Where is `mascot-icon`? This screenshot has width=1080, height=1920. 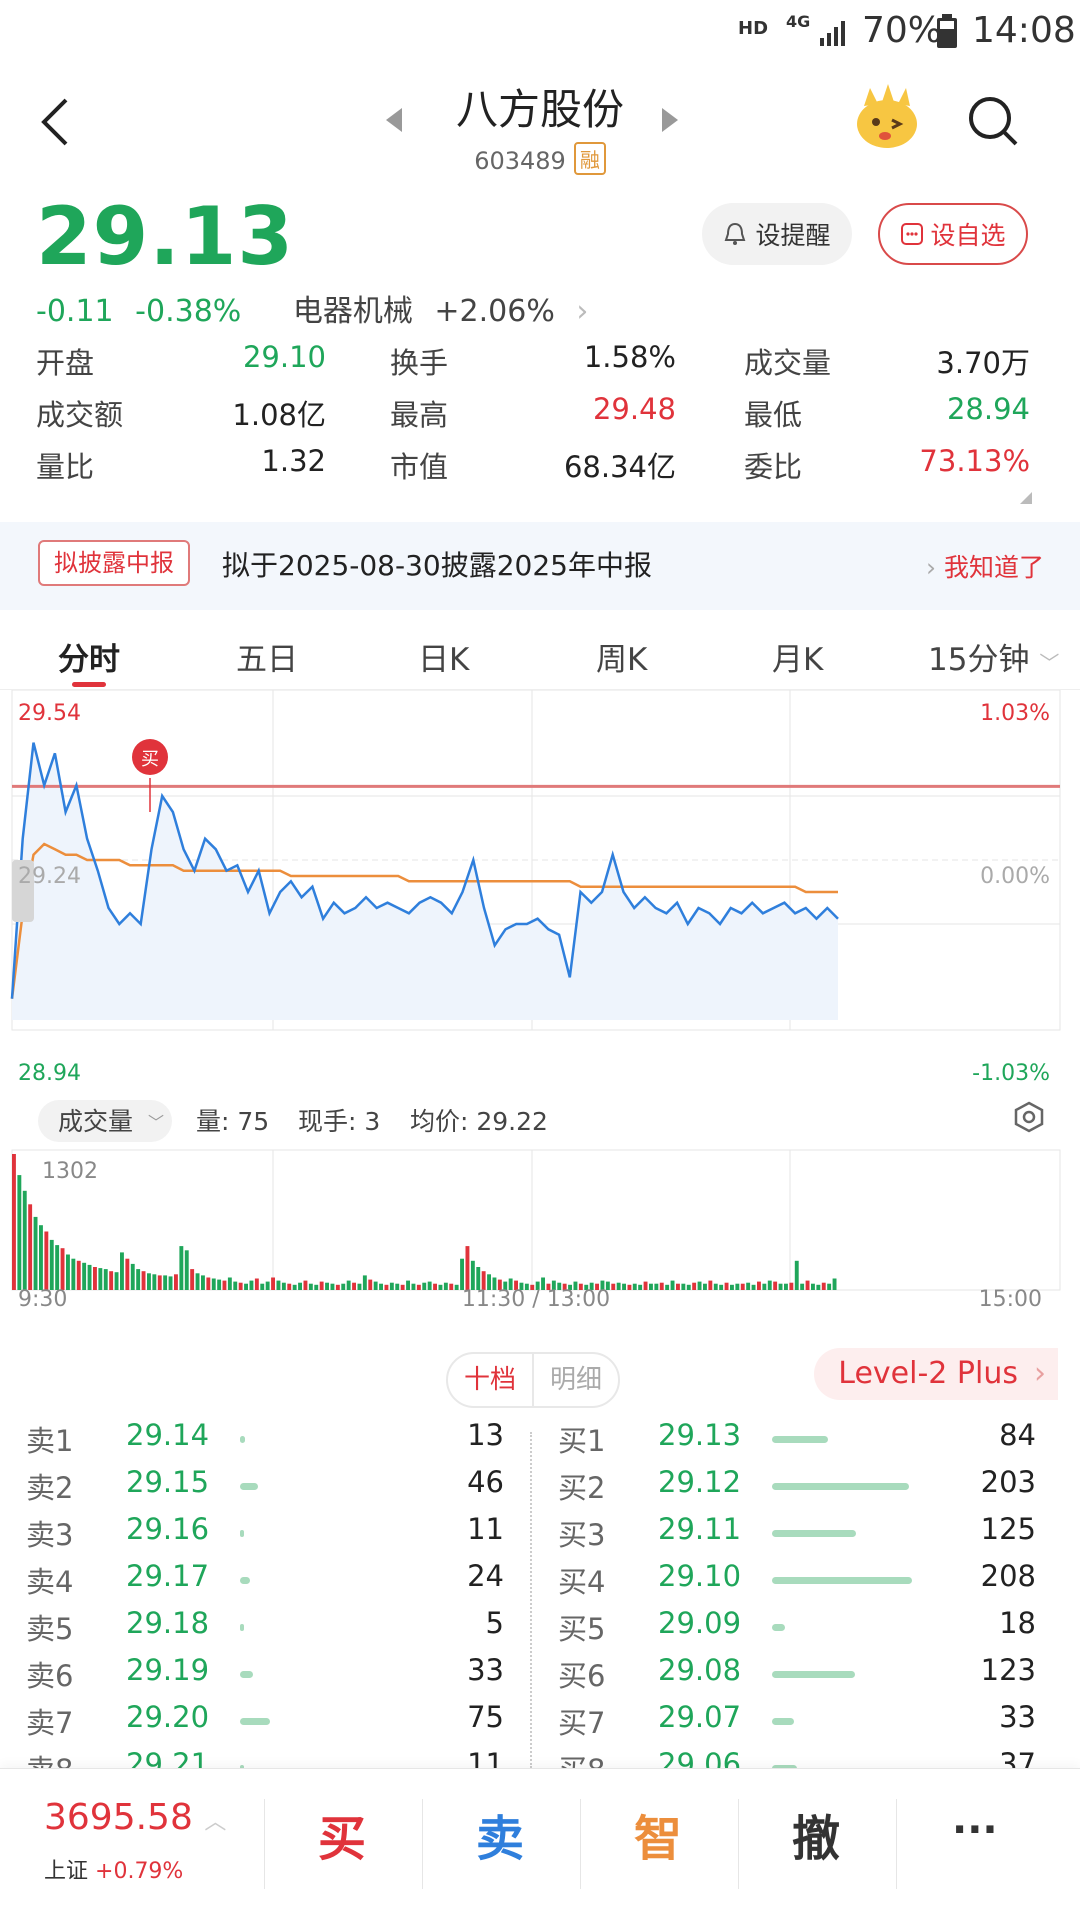 mascot-icon is located at coordinates (887, 119).